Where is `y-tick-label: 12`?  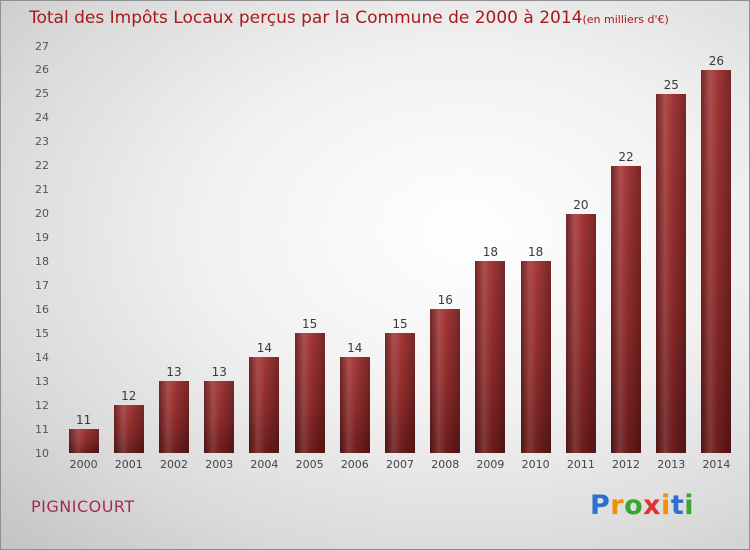 y-tick-label: 12 is located at coordinates (42, 405).